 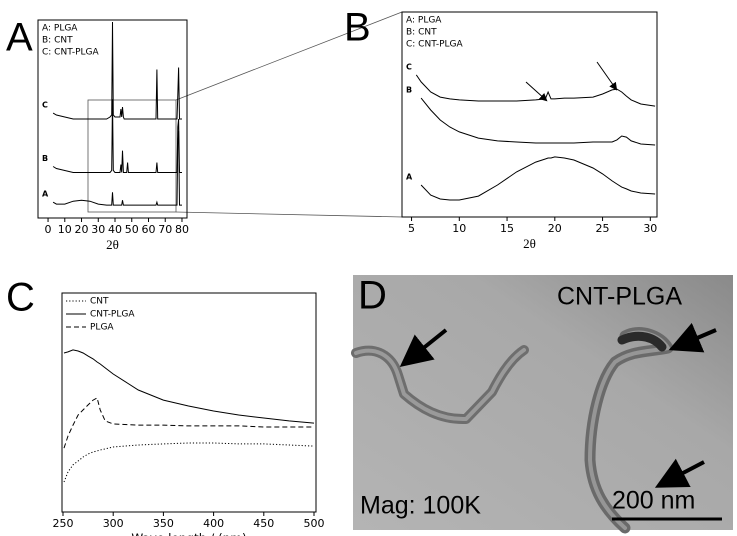 I want to click on scale-bar-label: 200 nm, so click(x=653, y=501).